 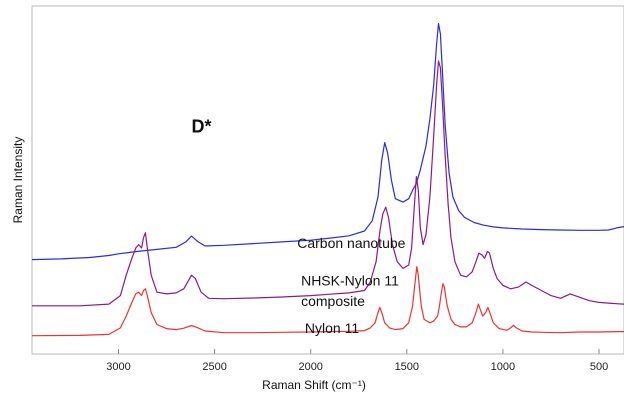 What do you see at coordinates (314, 385) in the screenshot?
I see `x-axis-label: Raman Shift (cm⁻¹)` at bounding box center [314, 385].